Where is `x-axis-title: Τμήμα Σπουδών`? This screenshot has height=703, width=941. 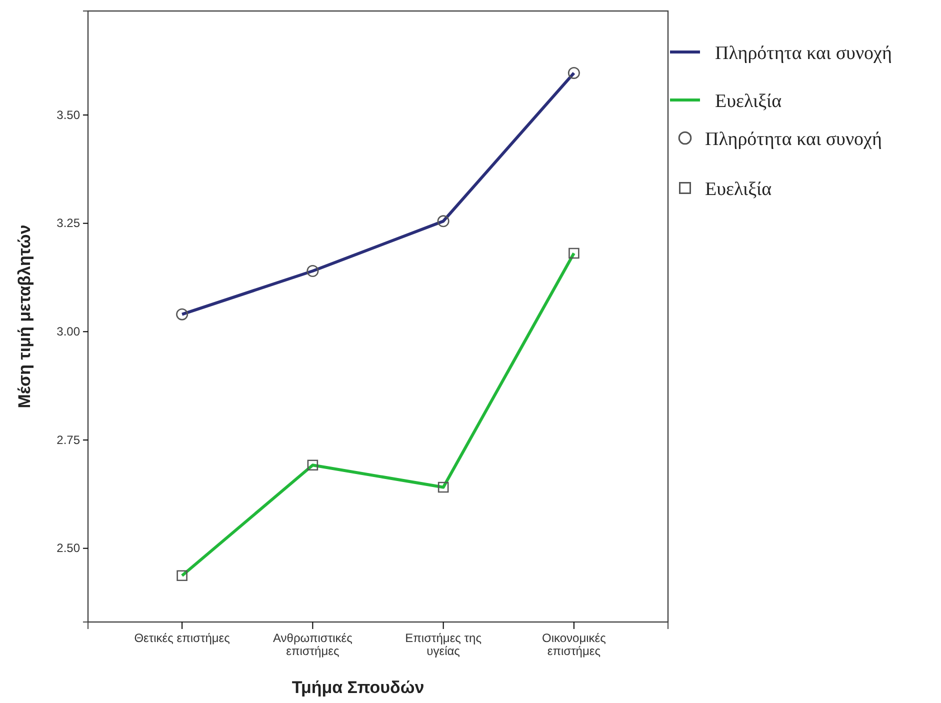 x-axis-title: Τμήμα Σπουδών is located at coordinates (358, 687).